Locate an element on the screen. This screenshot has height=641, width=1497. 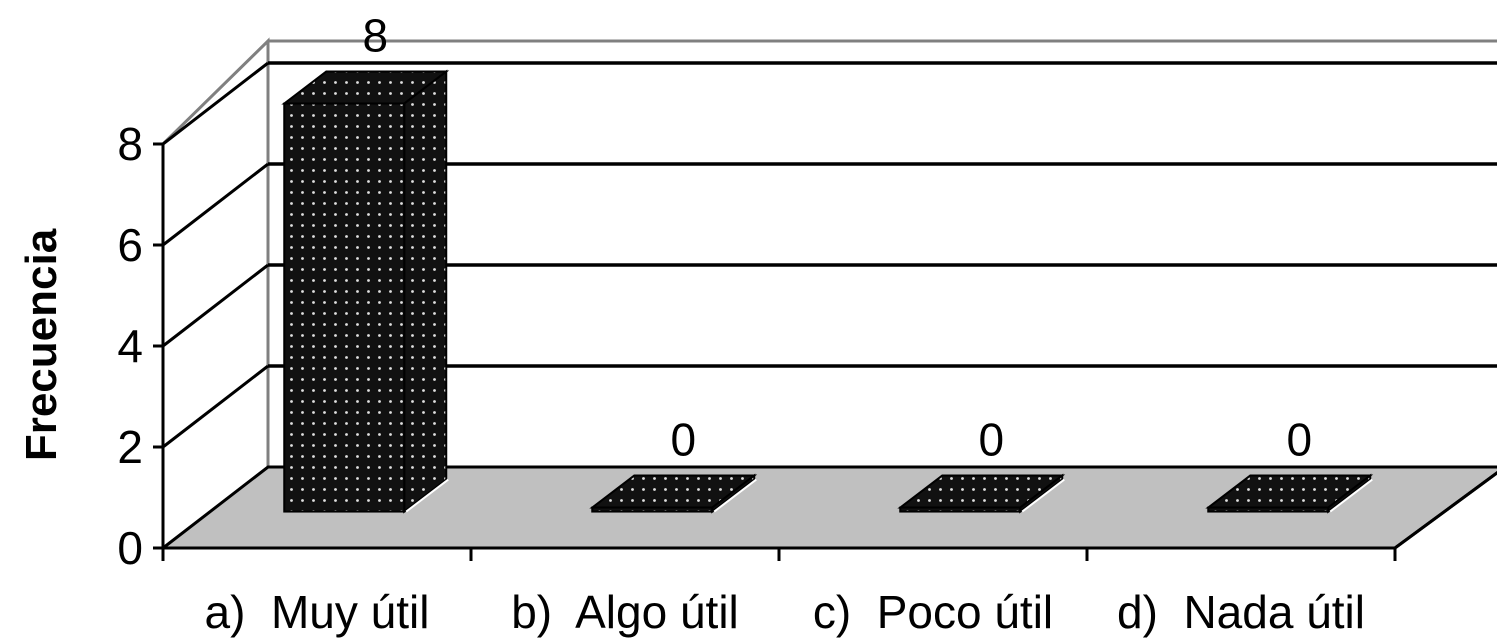
y-axis-title: Frecuencia is located at coordinates (41, 344).